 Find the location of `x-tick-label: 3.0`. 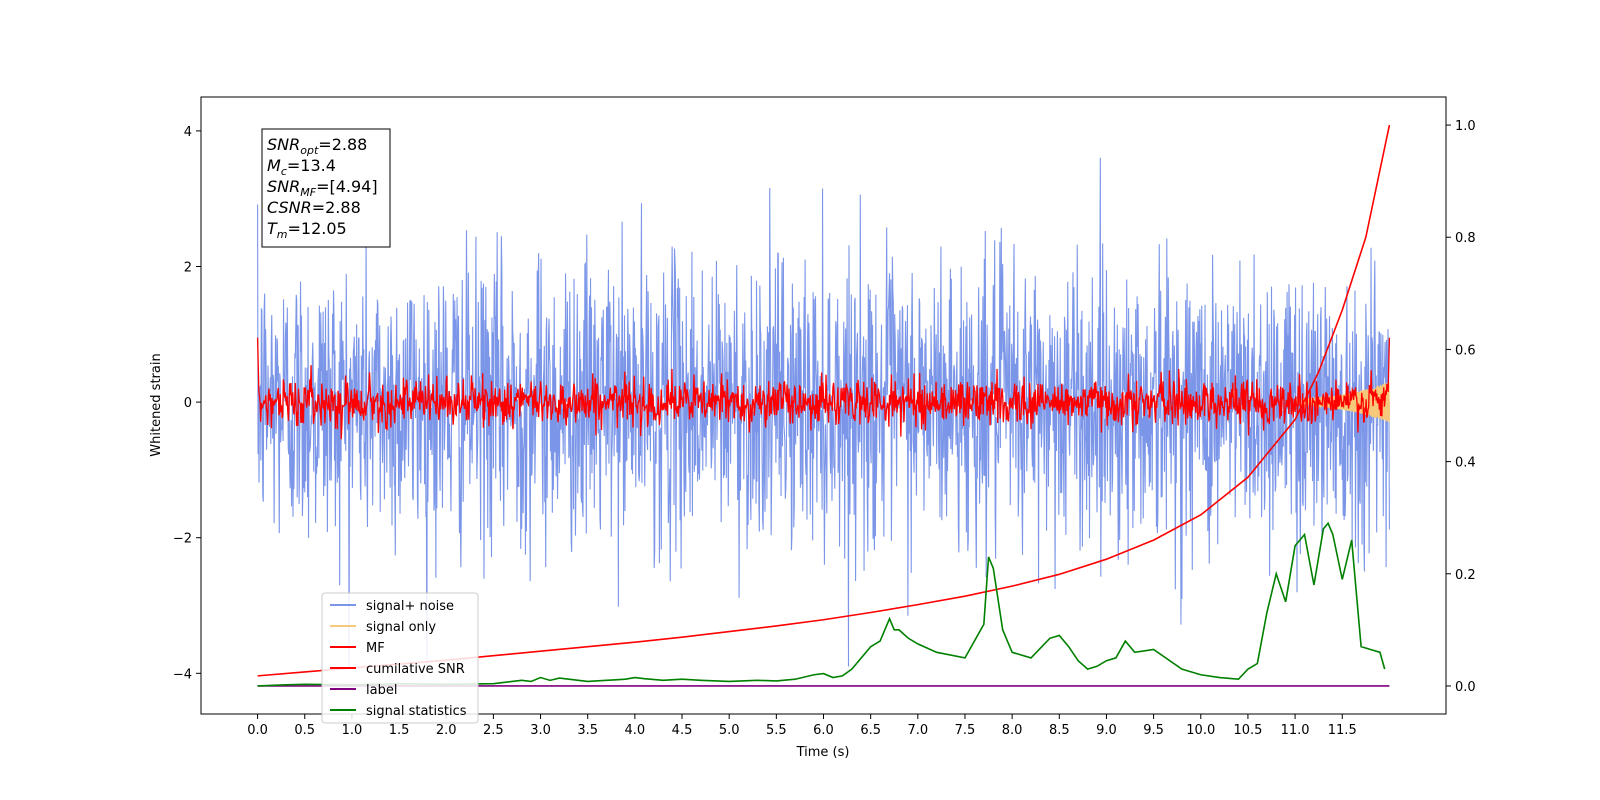

x-tick-label: 3.0 is located at coordinates (540, 730).